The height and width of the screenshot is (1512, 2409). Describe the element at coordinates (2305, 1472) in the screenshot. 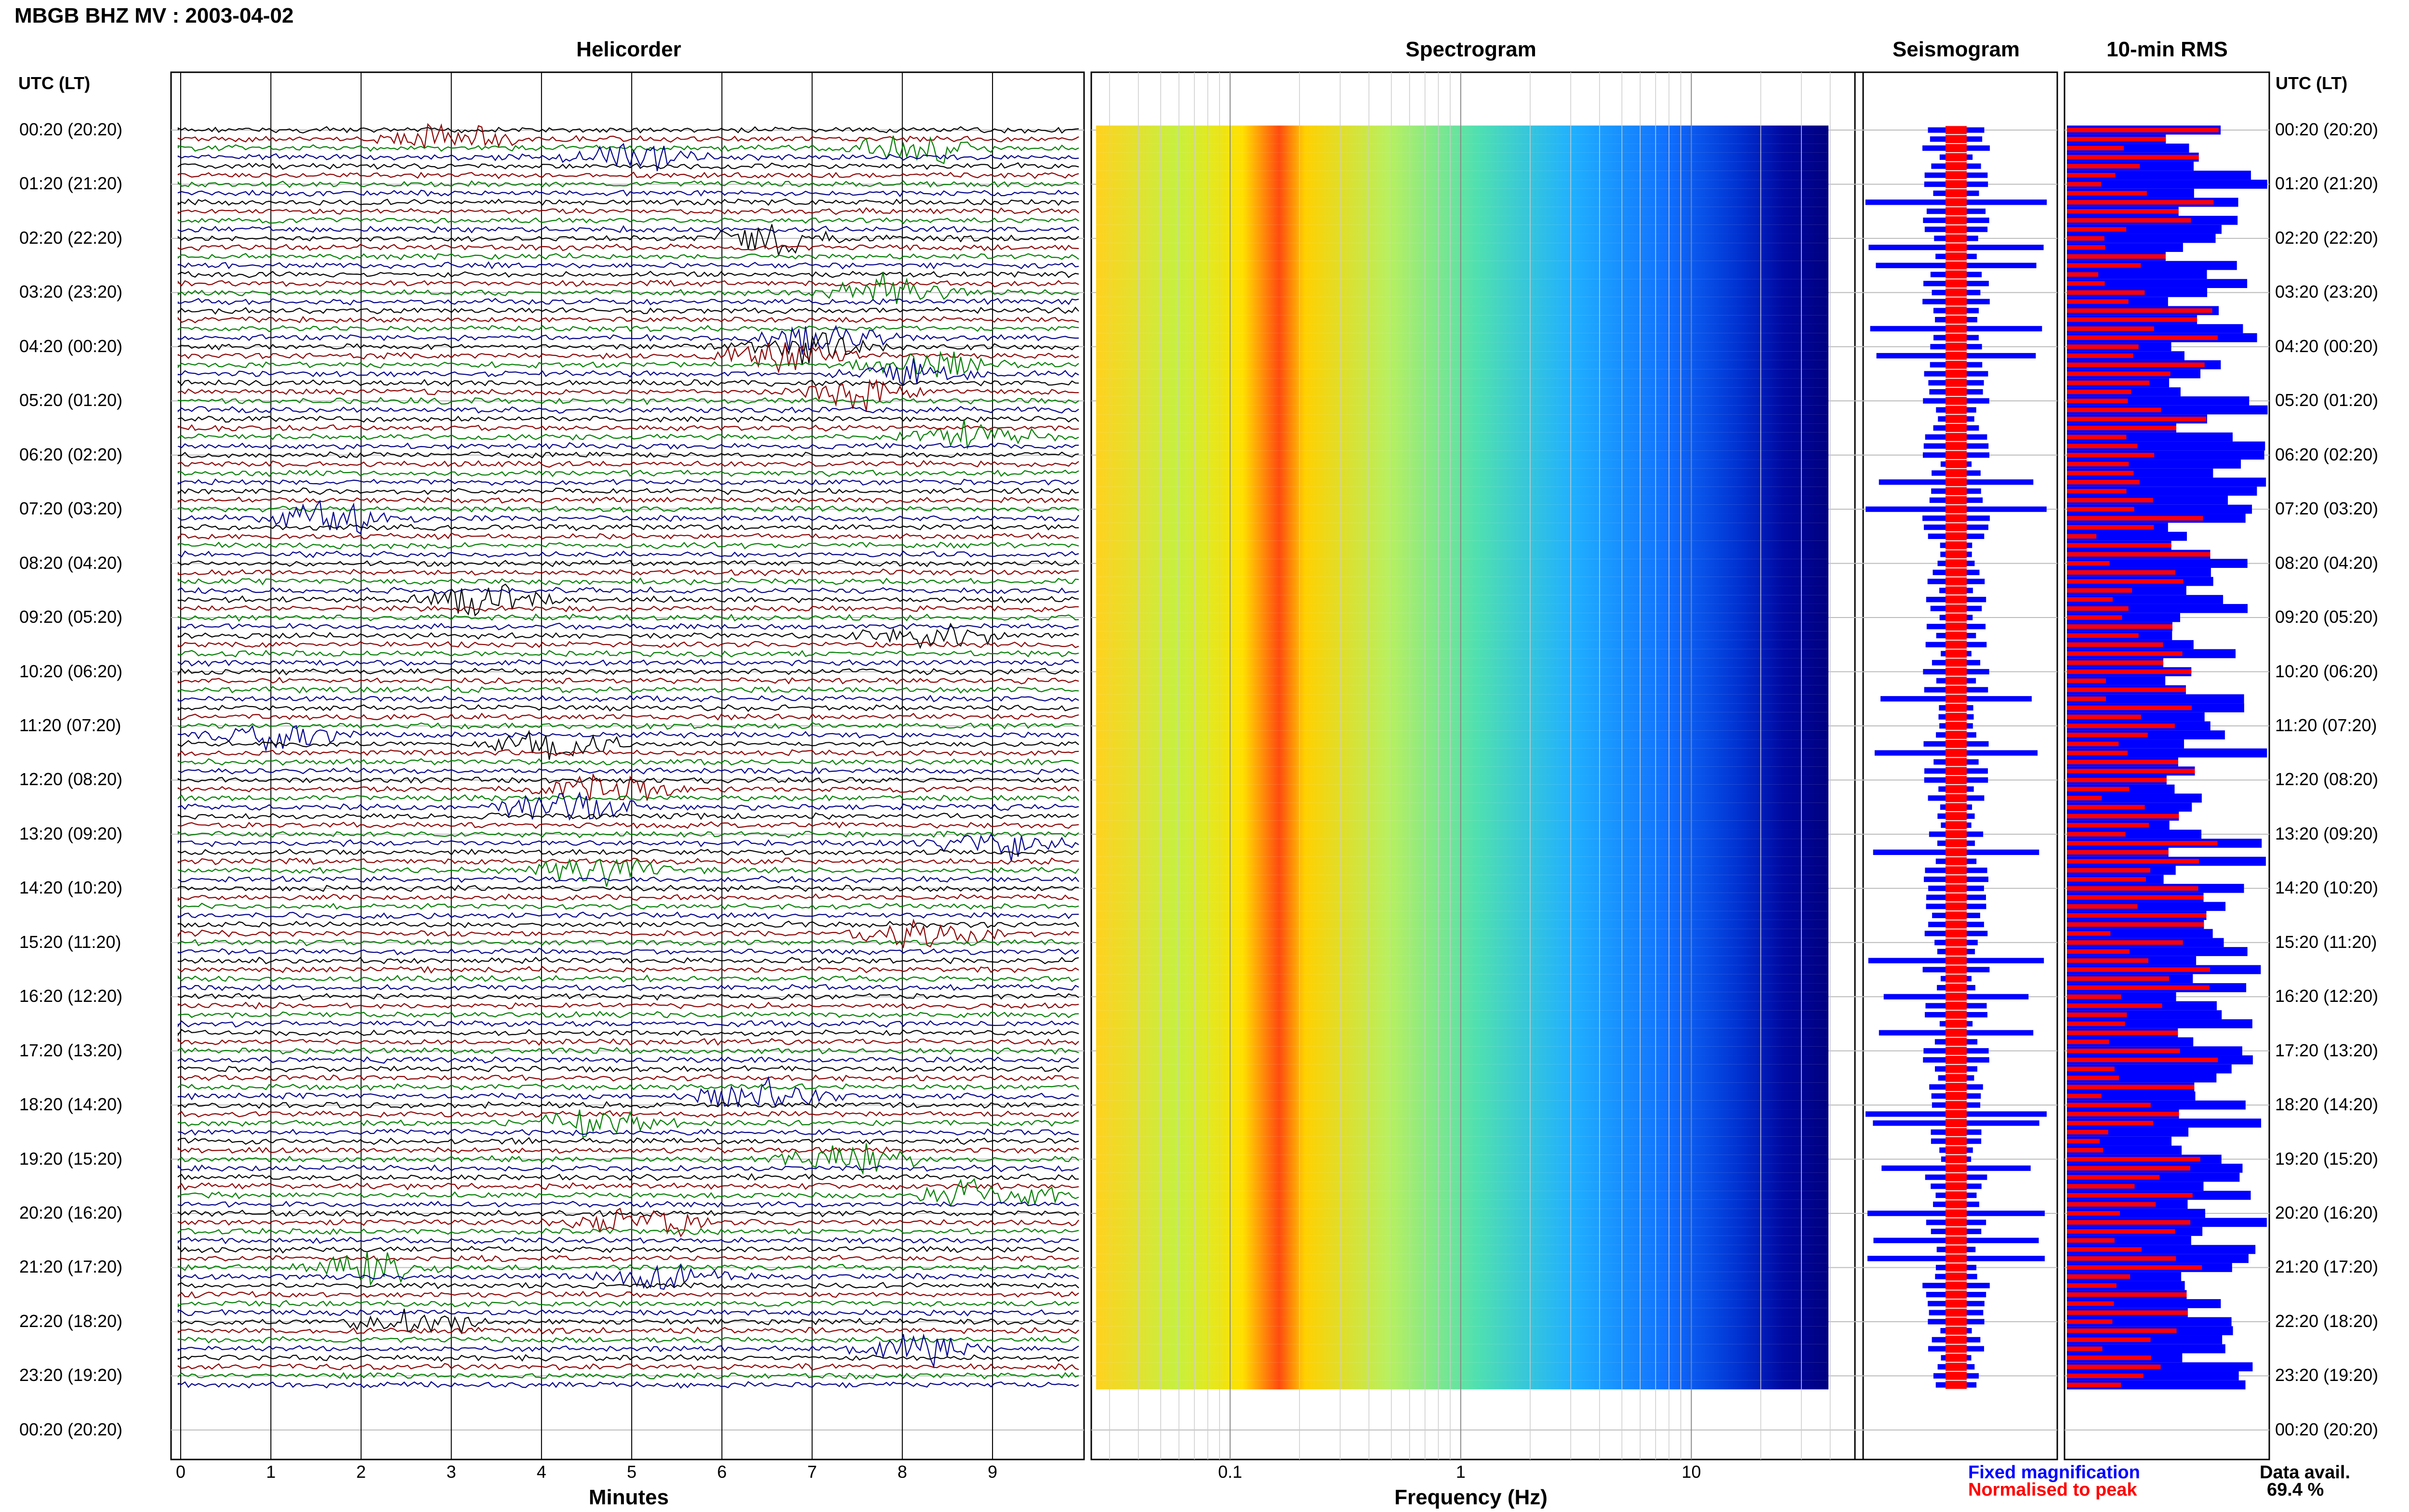

I see `data-avail-label: Data avail.` at that location.